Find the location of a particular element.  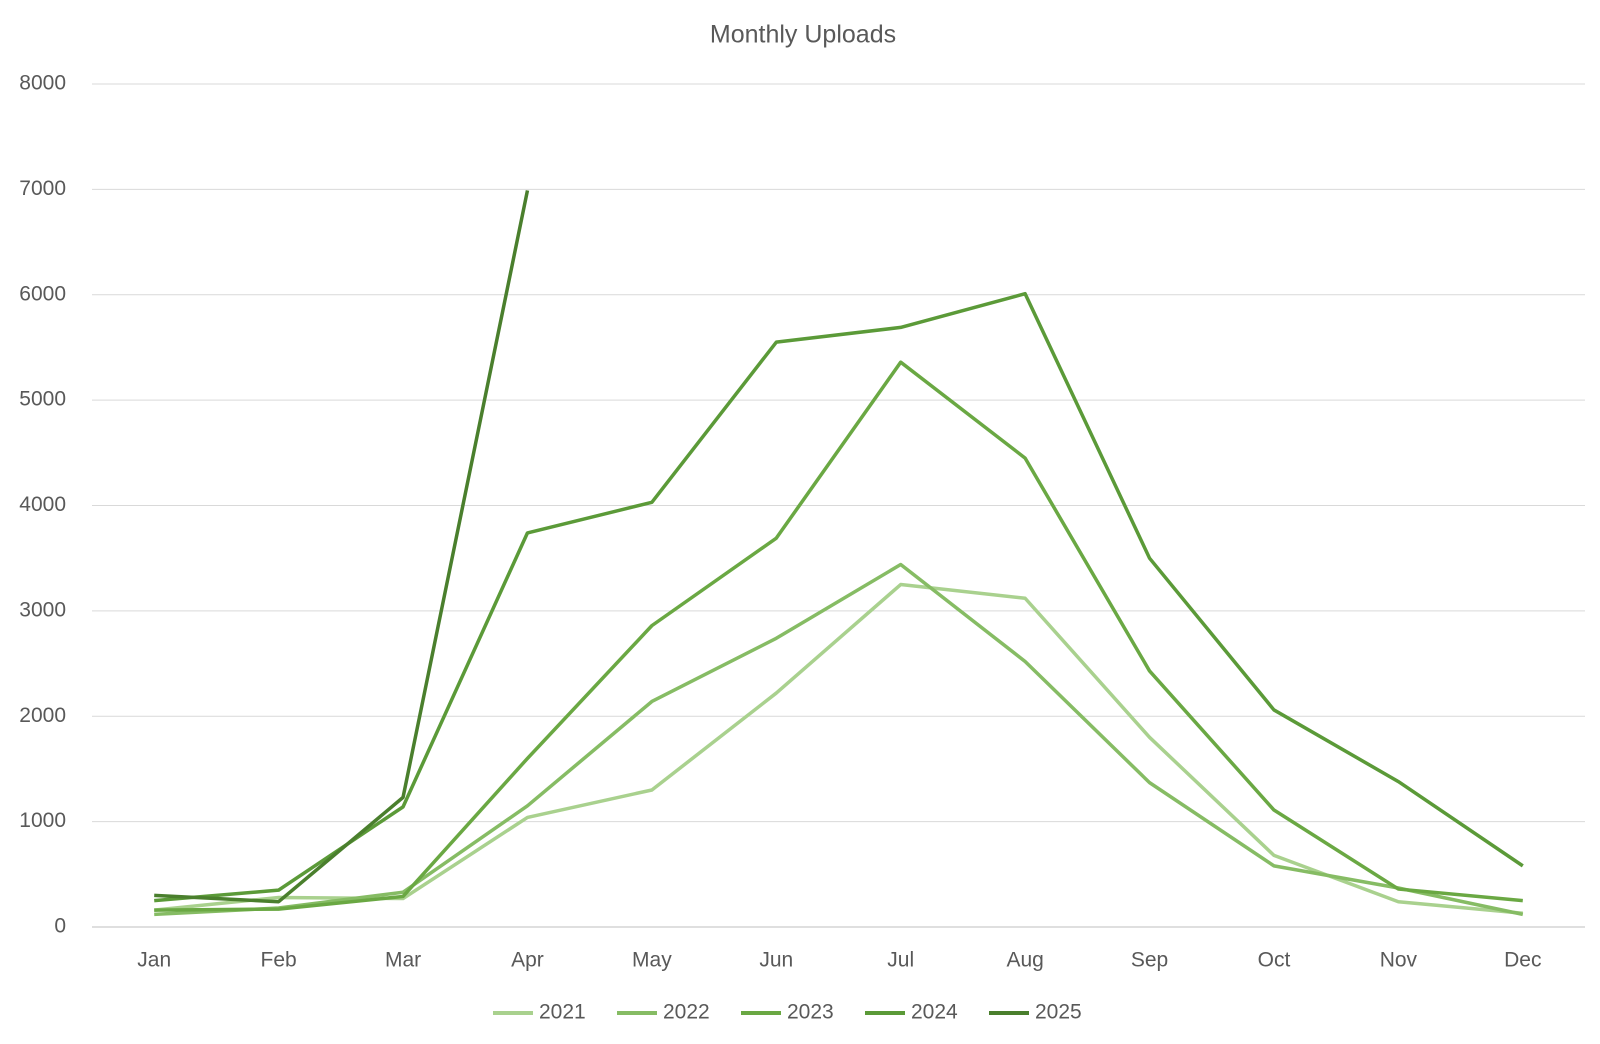

x-tick-label: Dec is located at coordinates (1522, 960).